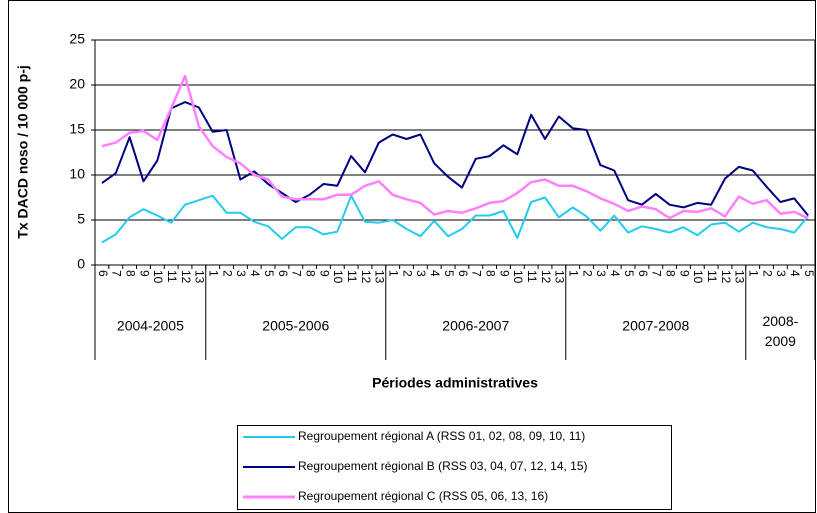 The image size is (817, 513). Describe the element at coordinates (655, 326) in the screenshot. I see `group-label: 2007-2008` at that location.